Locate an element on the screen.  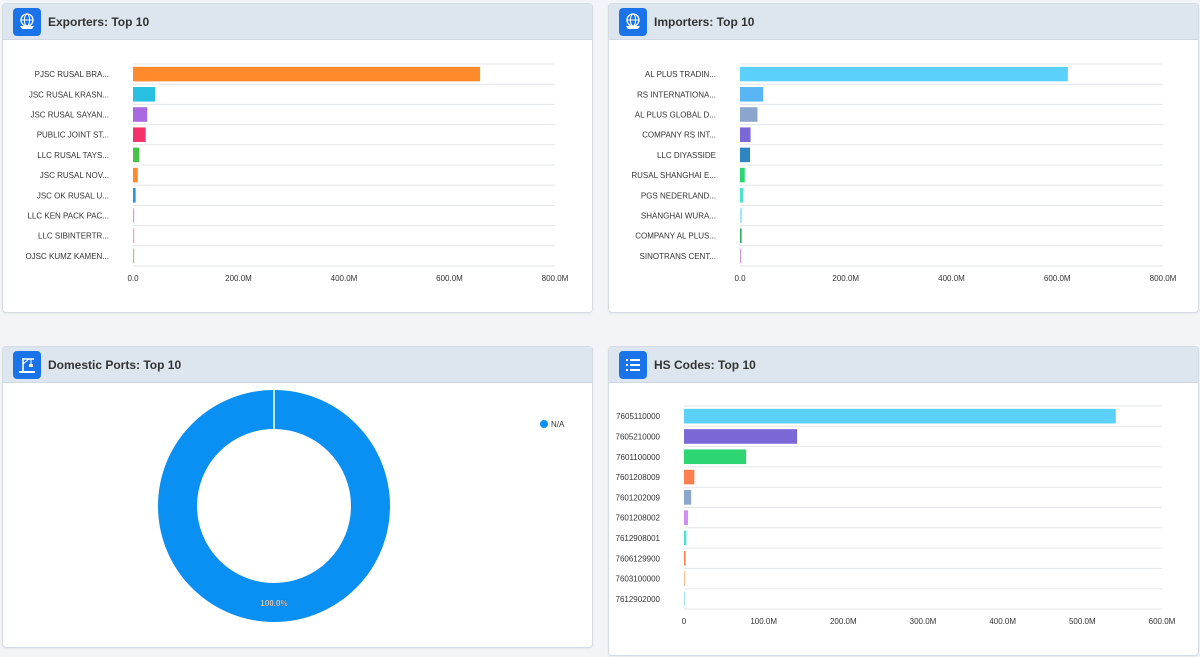
tick-label: 300.0M is located at coordinates (923, 621).